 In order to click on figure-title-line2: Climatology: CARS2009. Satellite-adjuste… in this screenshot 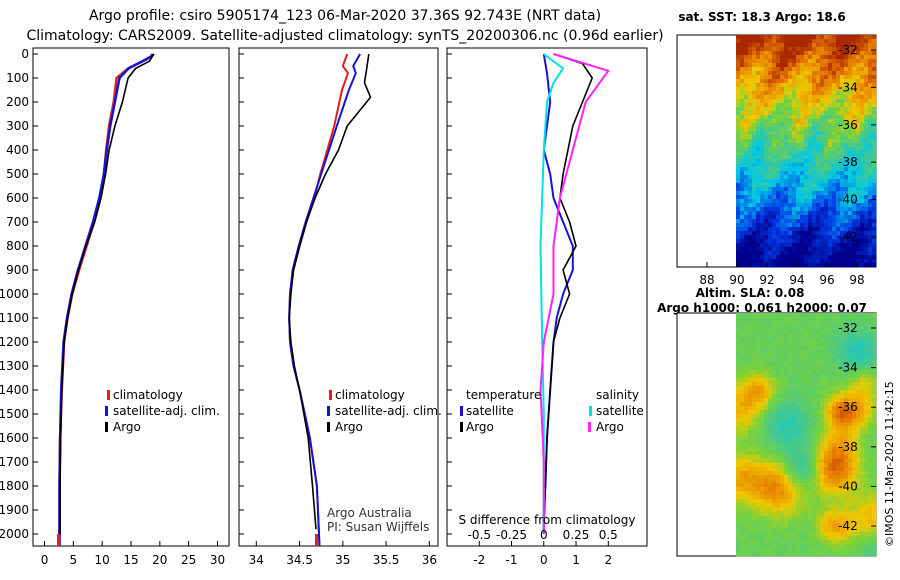, I will do `click(344, 36)`.